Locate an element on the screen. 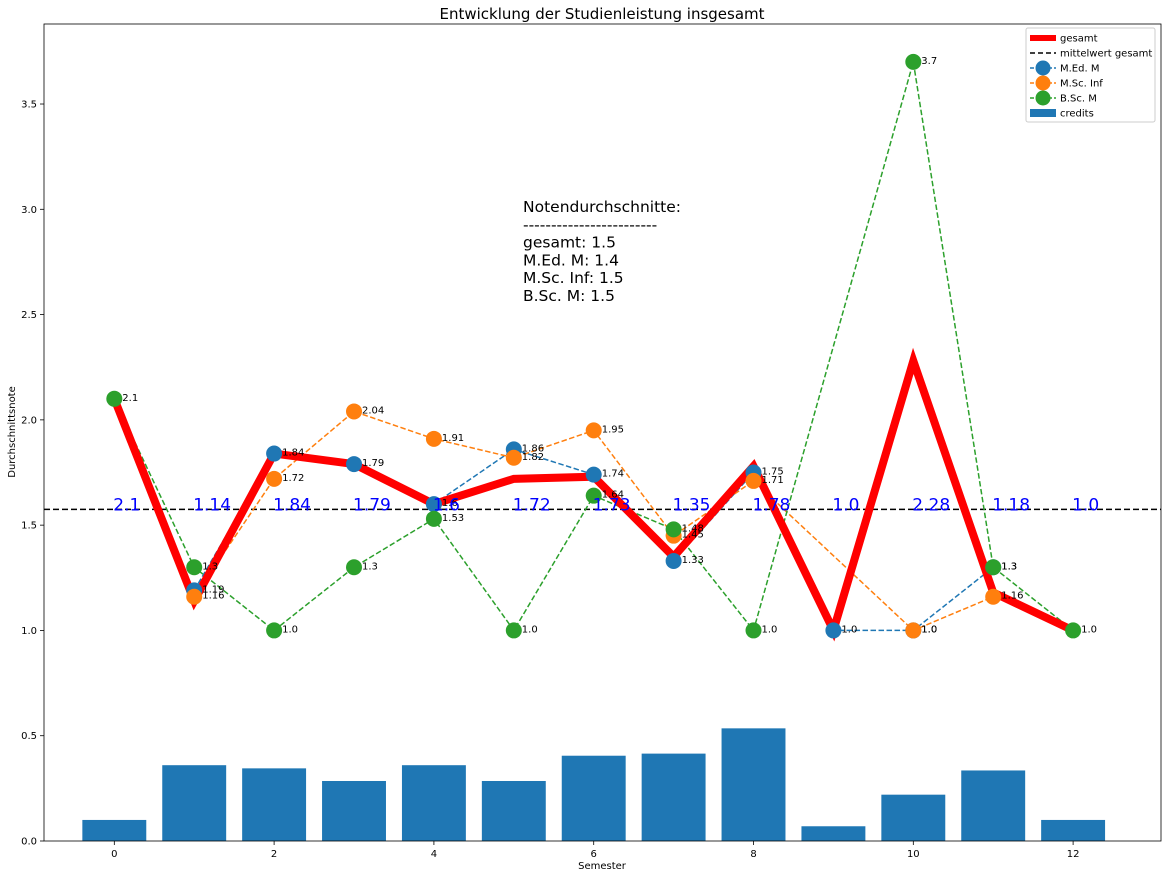  point-label: 1.16 is located at coordinates (213, 596).